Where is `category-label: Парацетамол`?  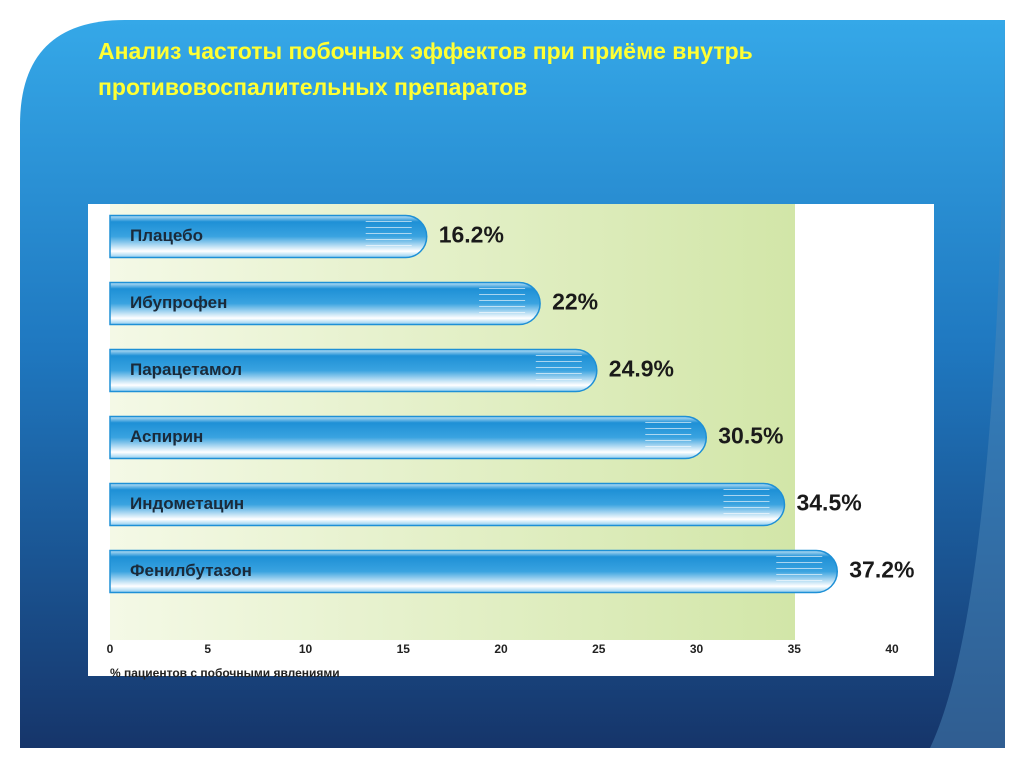
category-label: Парацетамол is located at coordinates (186, 369).